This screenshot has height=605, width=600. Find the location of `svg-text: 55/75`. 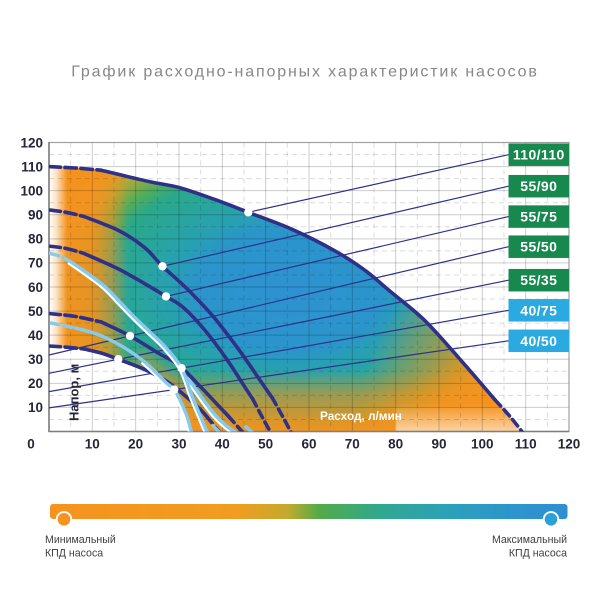

svg-text: 55/75 is located at coordinates (538, 217).